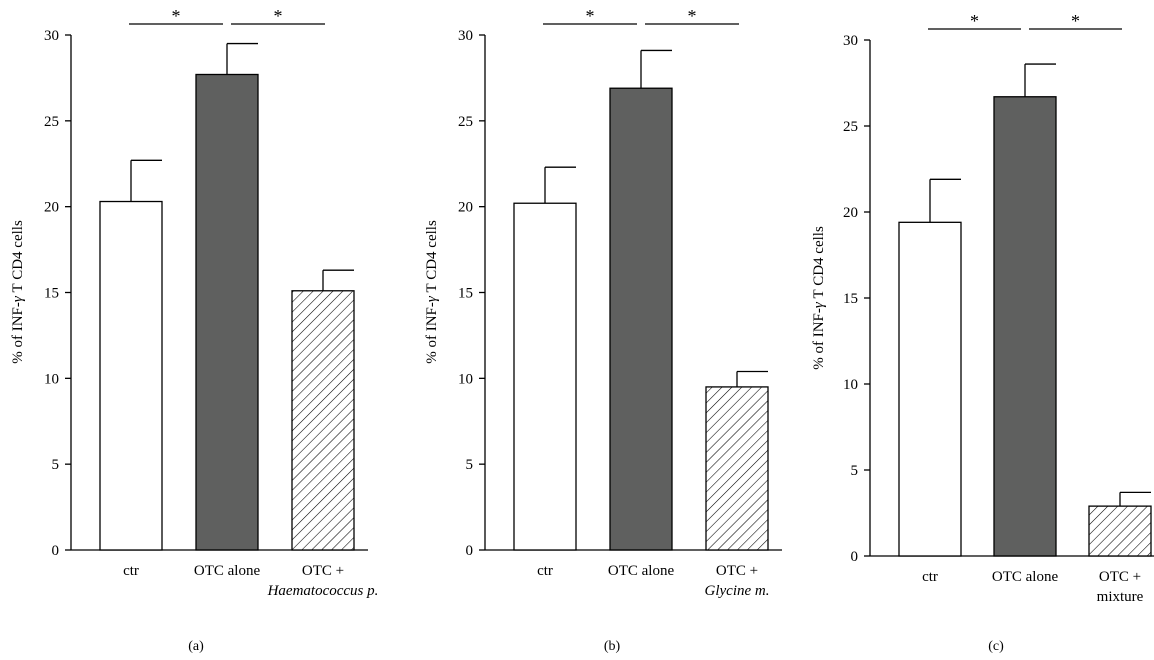 The height and width of the screenshot is (660, 1154). What do you see at coordinates (612, 646) in the screenshot?
I see `panel-label: (b)` at bounding box center [612, 646].